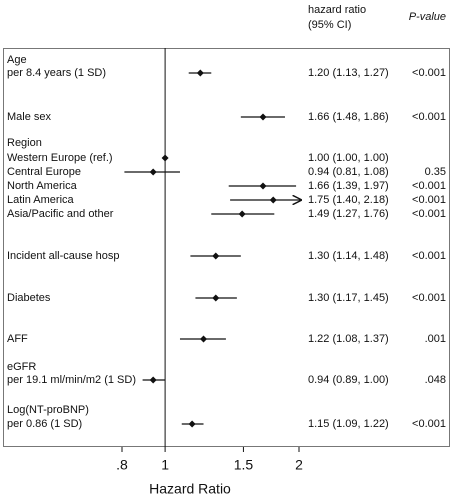 This screenshot has width=453, height=500. Describe the element at coordinates (60, 214) in the screenshot. I see `row-label: Asia/Pacific and other` at that location.